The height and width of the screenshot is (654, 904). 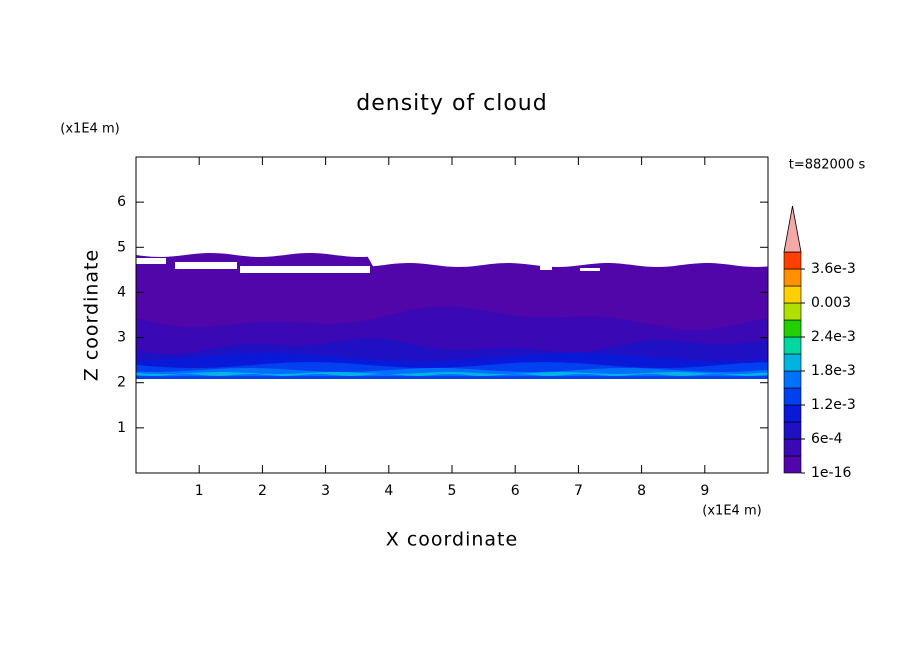 What do you see at coordinates (515, 491) in the screenshot?
I see `x-tick-label: 6` at bounding box center [515, 491].